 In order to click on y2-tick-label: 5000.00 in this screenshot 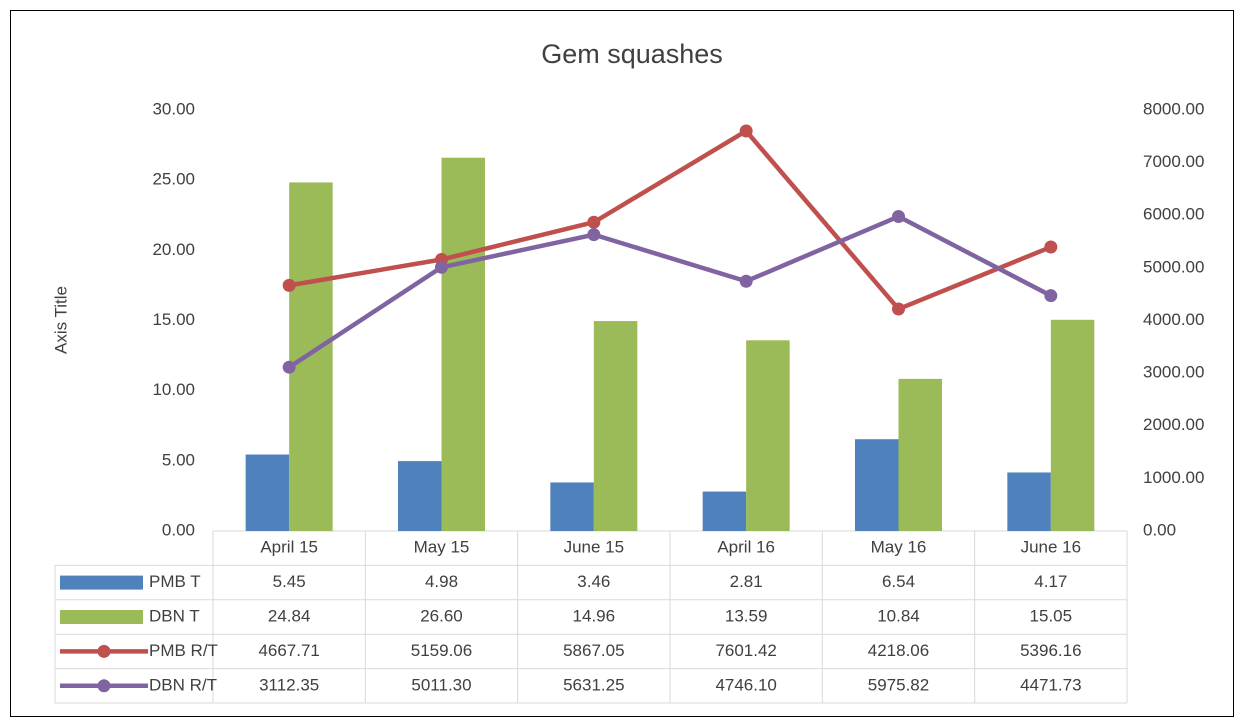, I will do `click(1173, 266)`.